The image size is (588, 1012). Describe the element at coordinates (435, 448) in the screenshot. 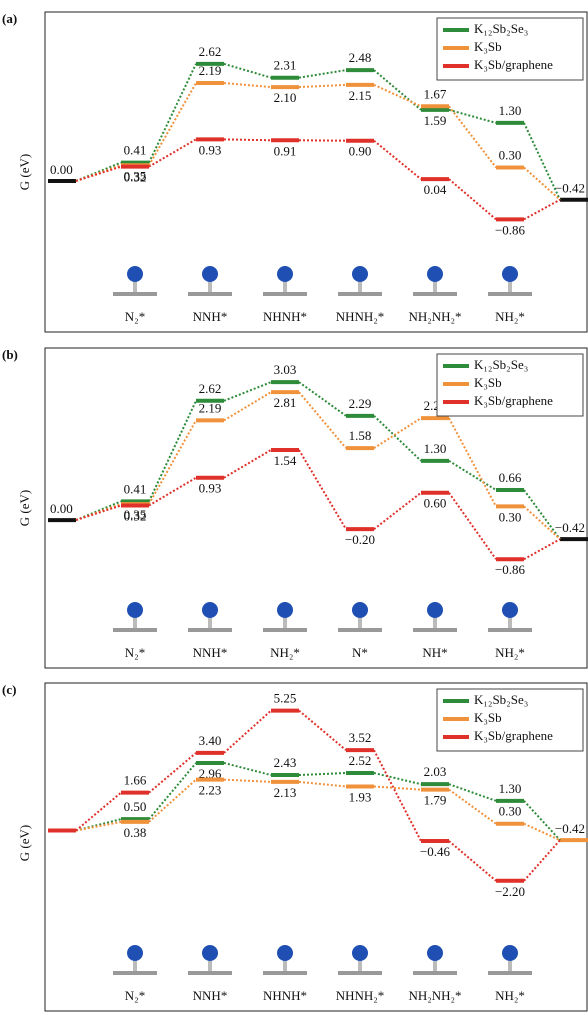

I see `value-label: 1.30` at that location.